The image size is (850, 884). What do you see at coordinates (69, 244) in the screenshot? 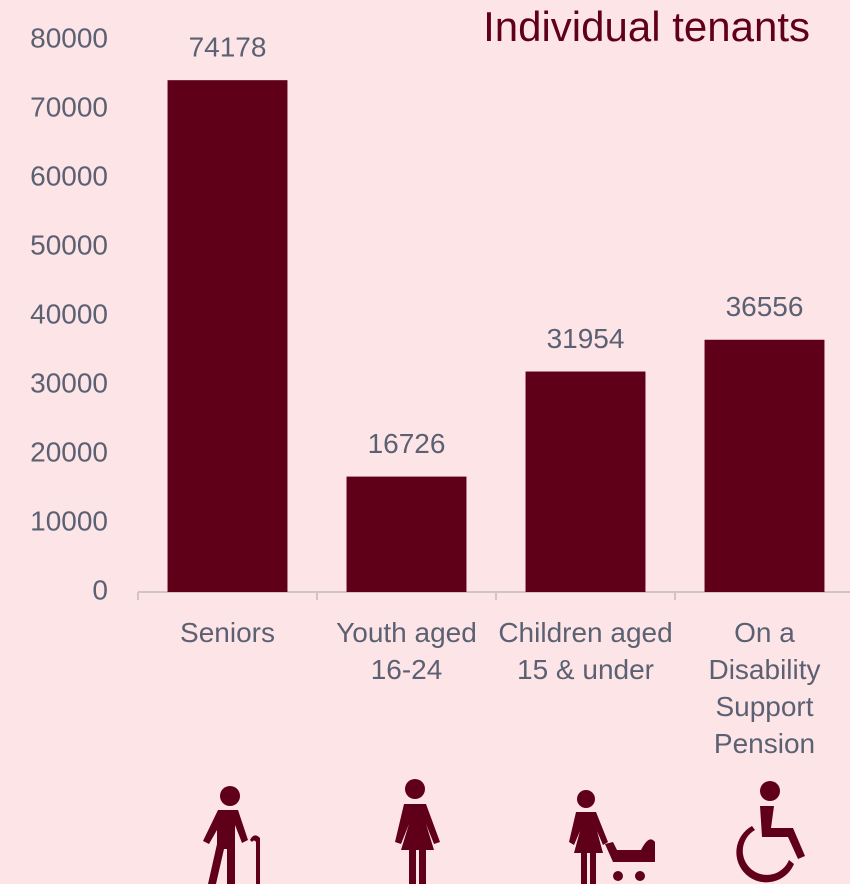
I see `y-tick-label: 50000` at bounding box center [69, 244].